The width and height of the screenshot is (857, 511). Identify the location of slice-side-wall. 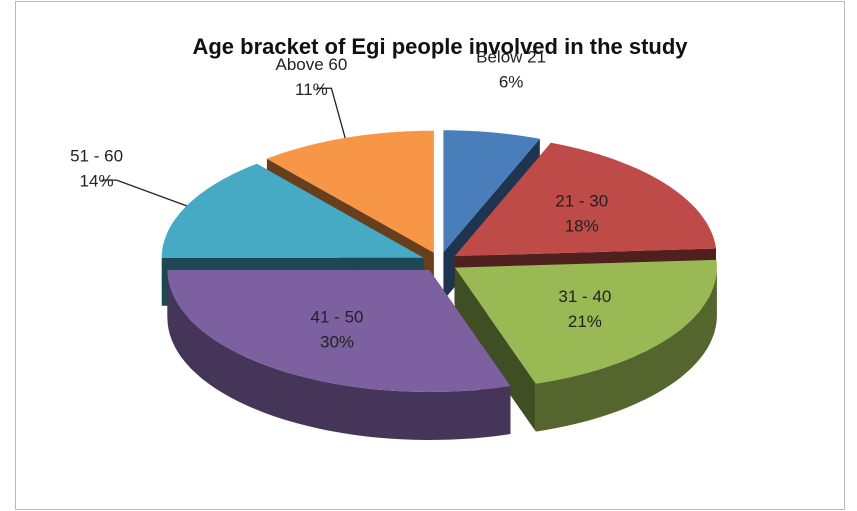
(495, 349).